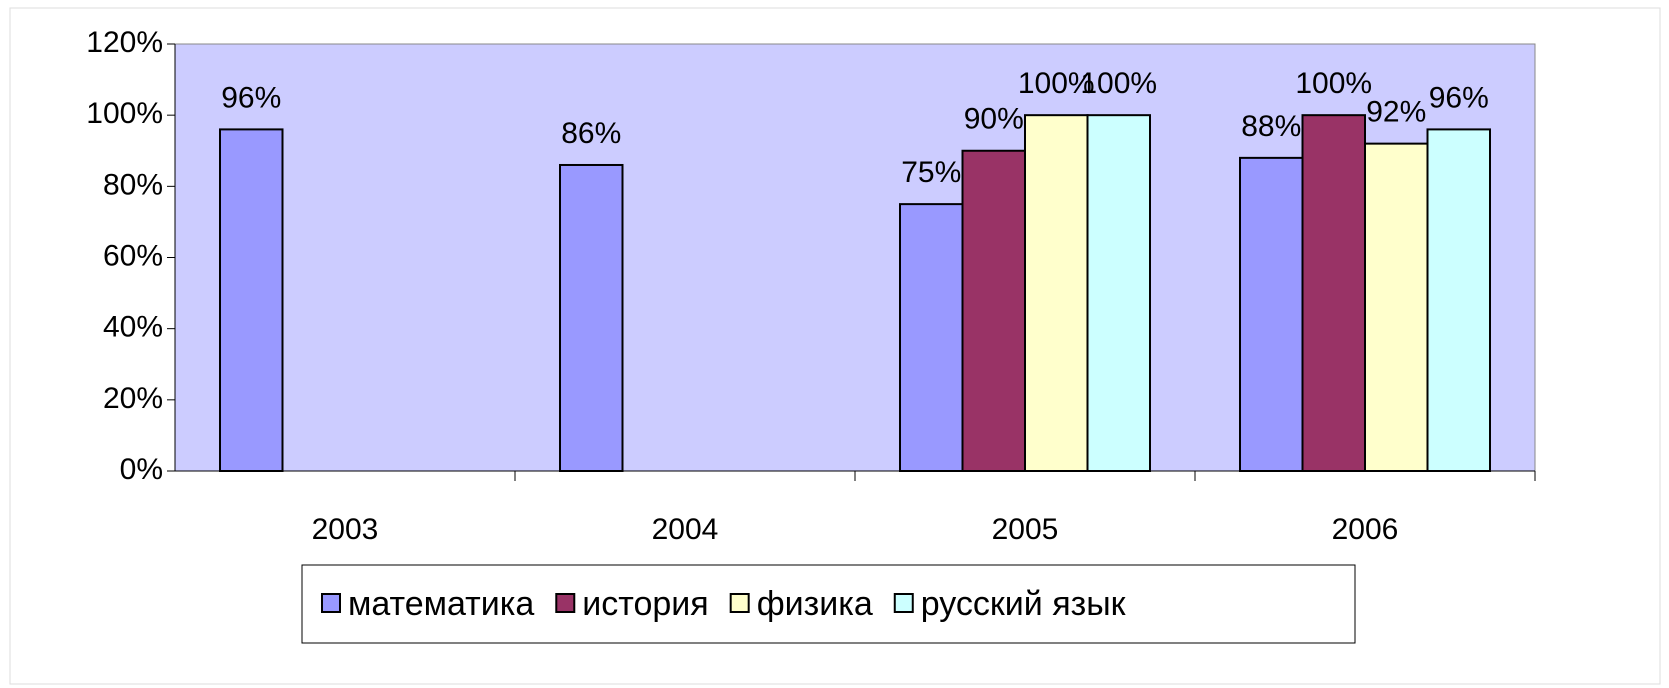  I want to click on y-tick-label: 40%, so click(133, 327).